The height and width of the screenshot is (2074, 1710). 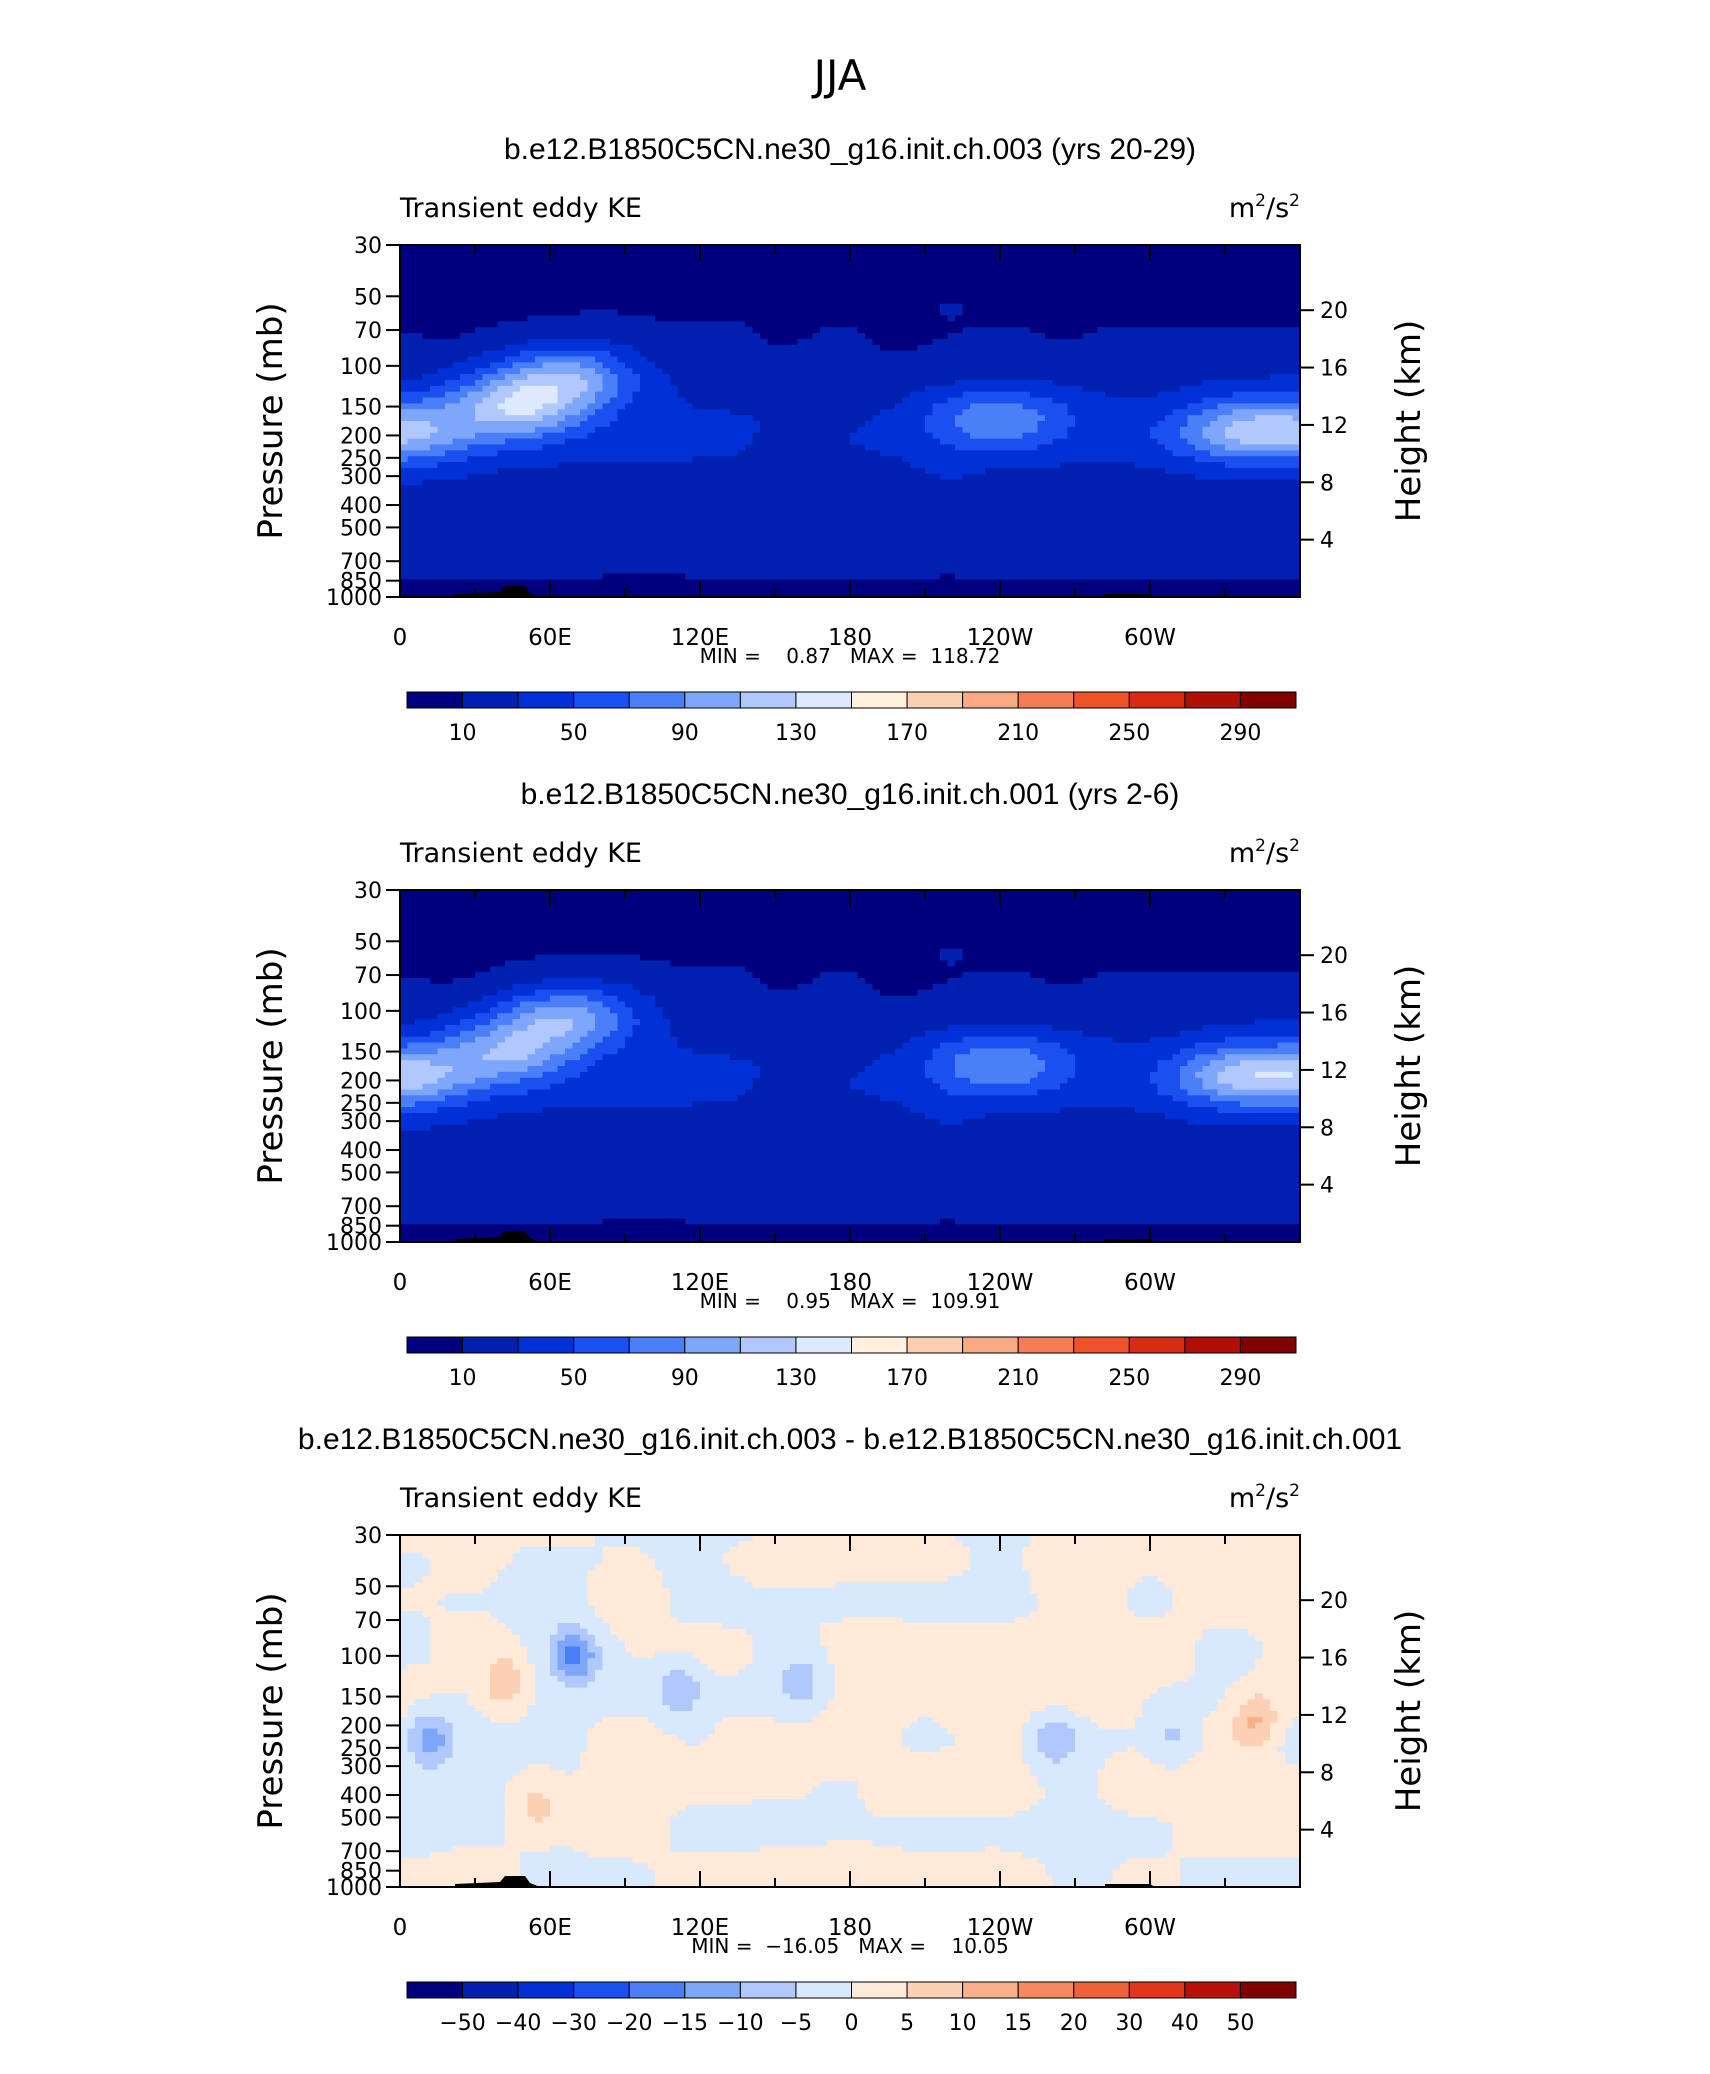 I want to click on y-tick-label: 1000, so click(x=354, y=1243).